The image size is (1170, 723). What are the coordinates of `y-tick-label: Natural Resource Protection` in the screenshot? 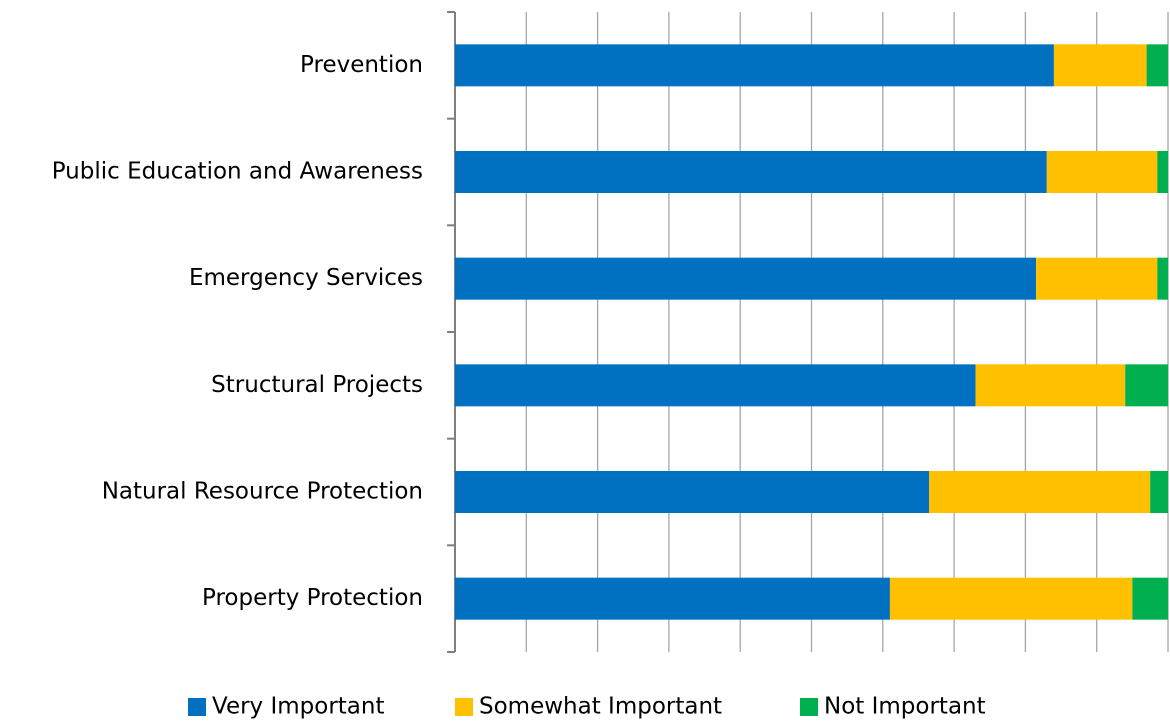 It's located at (262, 492).